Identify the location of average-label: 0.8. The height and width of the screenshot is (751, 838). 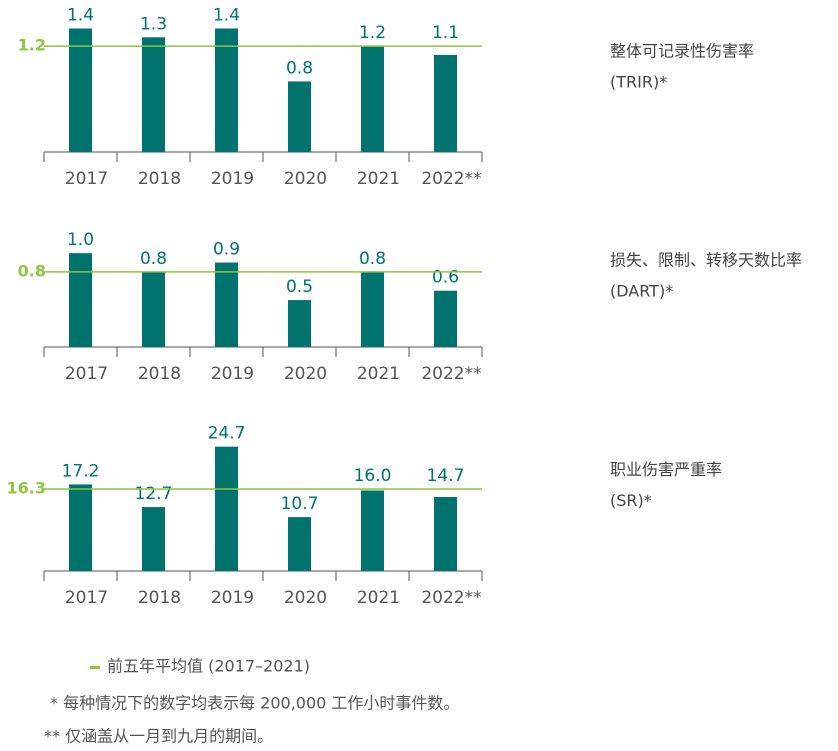
(32, 270).